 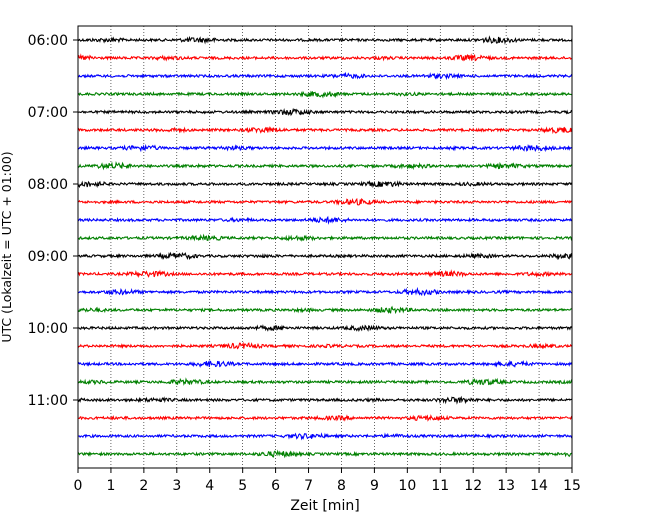 What do you see at coordinates (324, 506) in the screenshot?
I see `x-axis-label: Zeit [min]` at bounding box center [324, 506].